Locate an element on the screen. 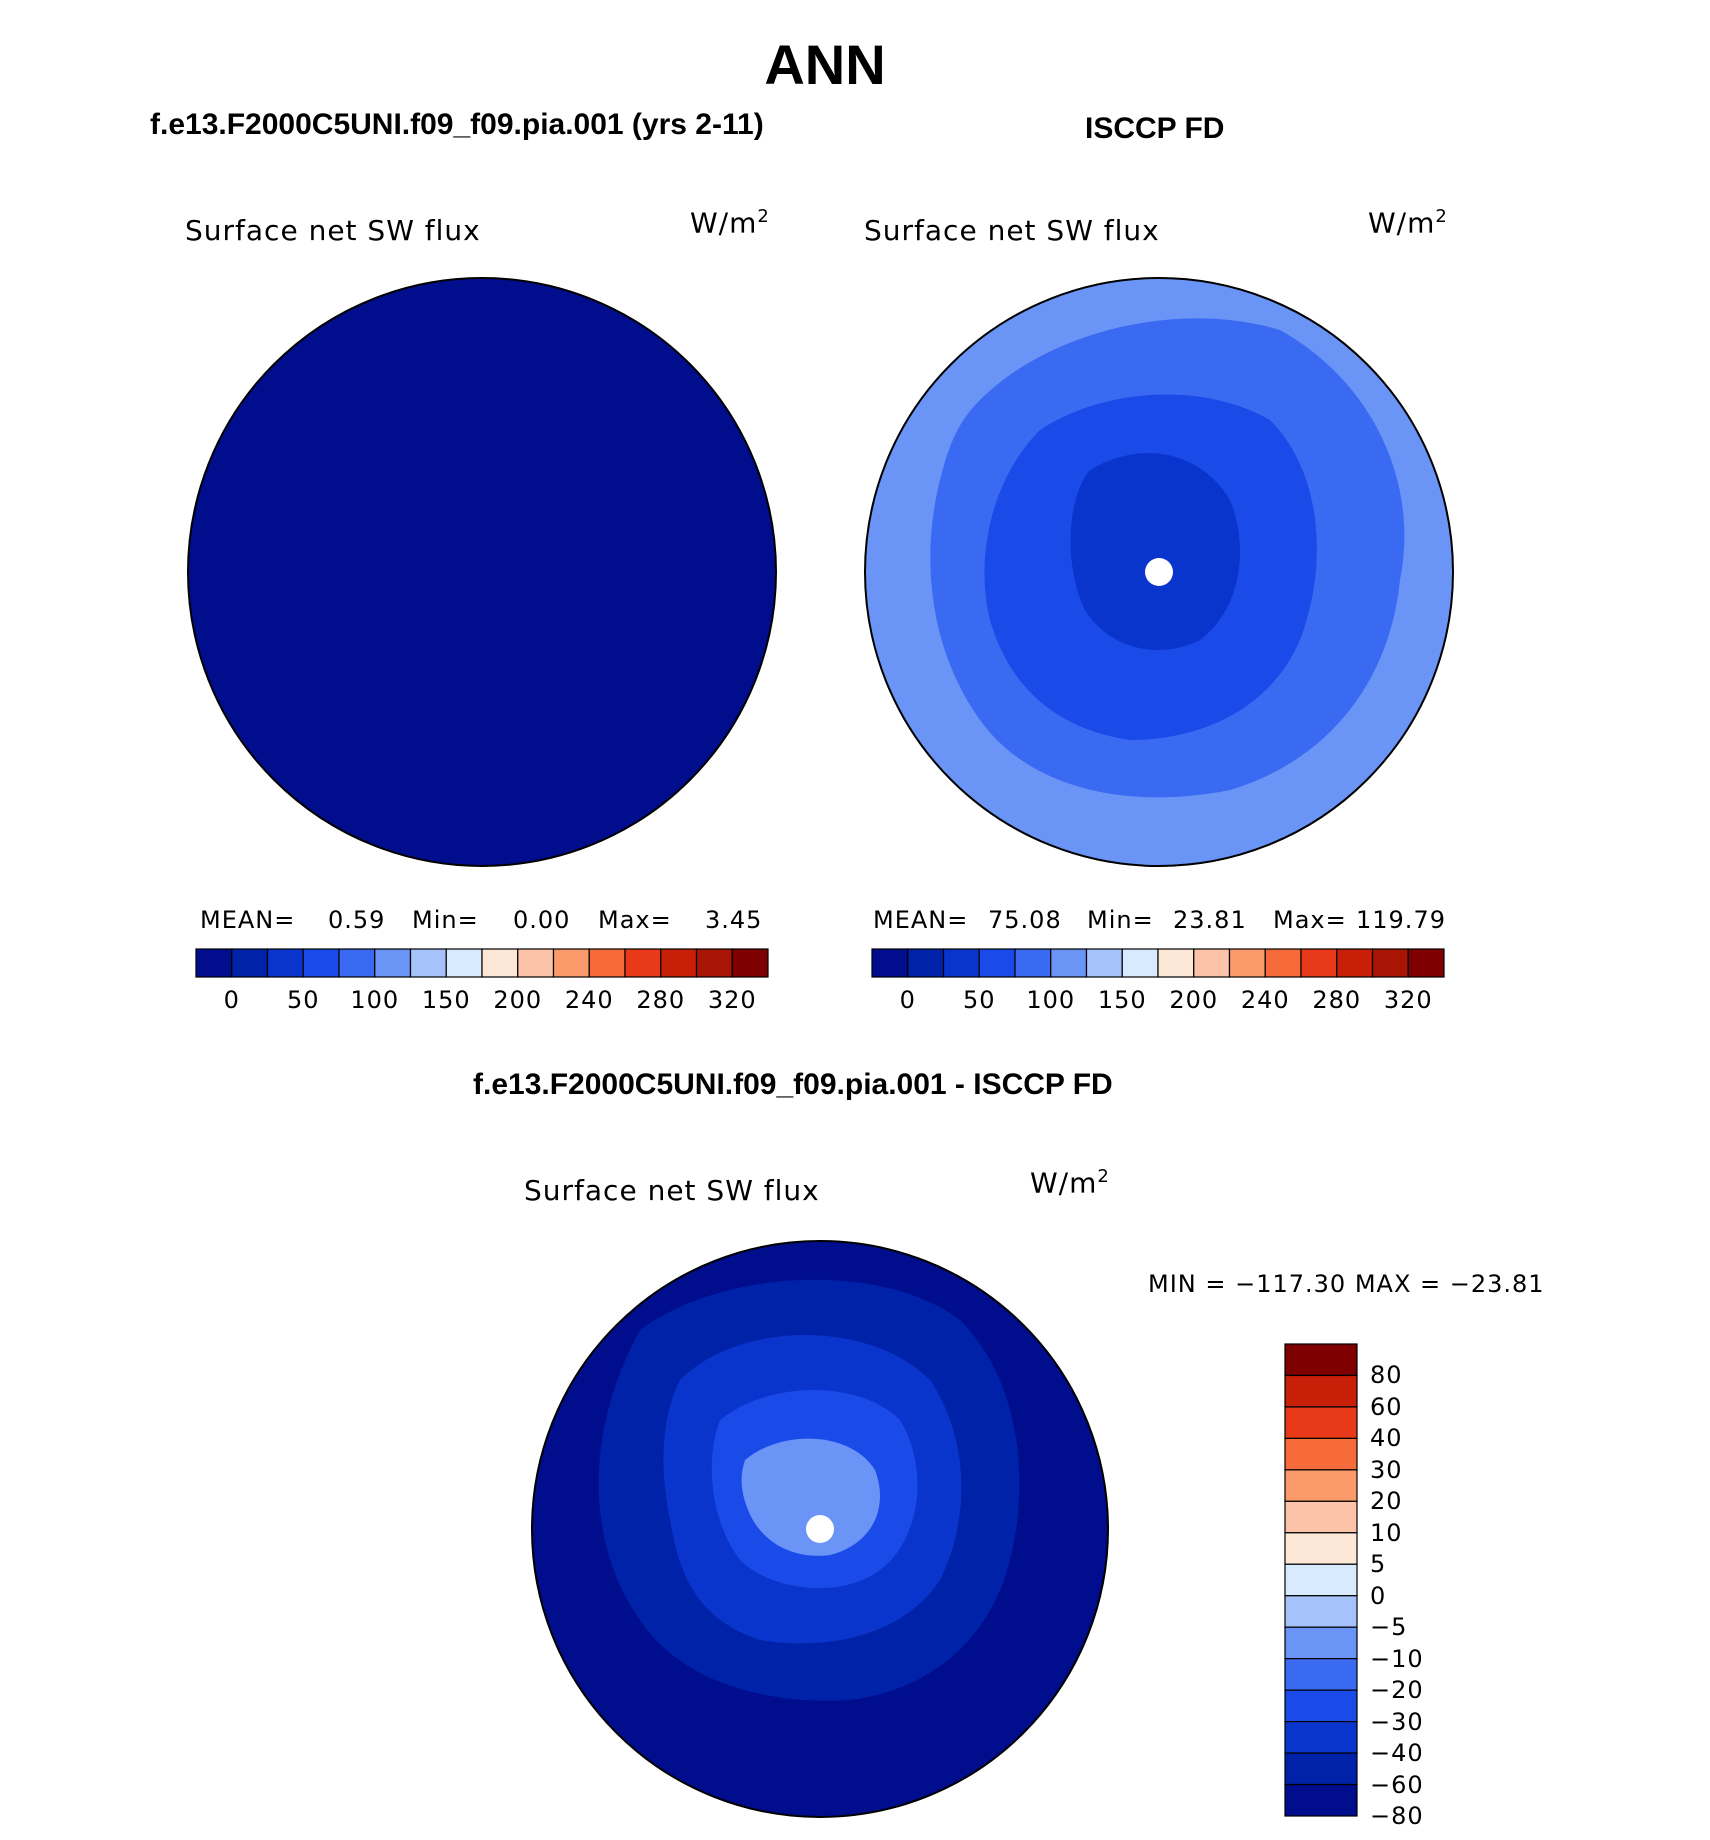 The image size is (1710, 1840). colorbar-tick-label: 60 is located at coordinates (1386, 1406).